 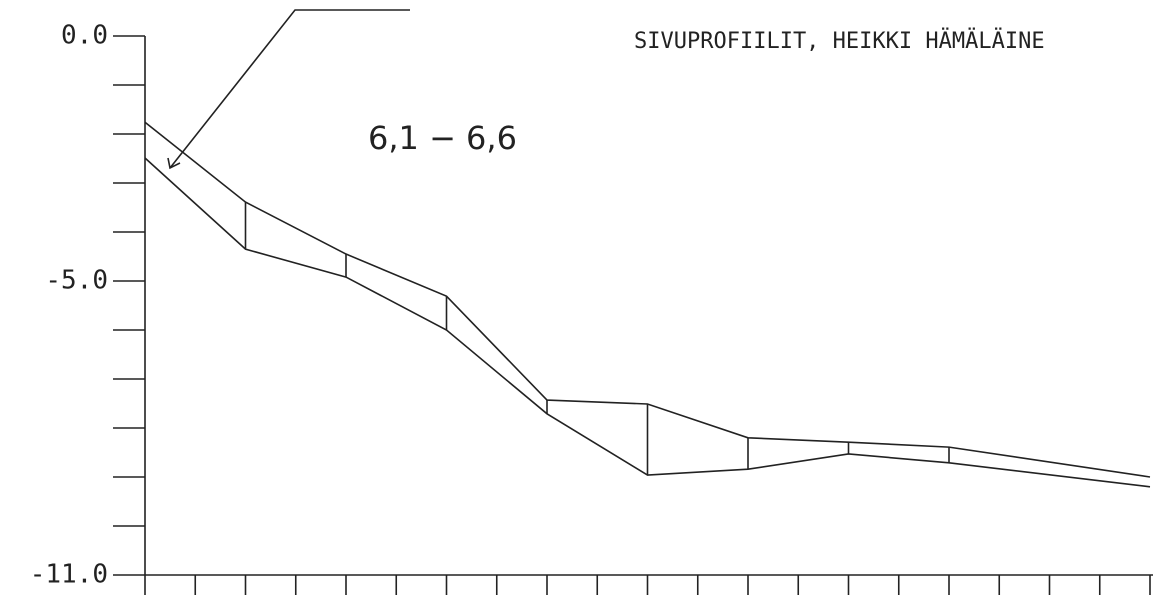 I want to click on chart-title: SIVUPROFIILIT, HEIKKI HÄMÄLÄINE, so click(x=839, y=41).